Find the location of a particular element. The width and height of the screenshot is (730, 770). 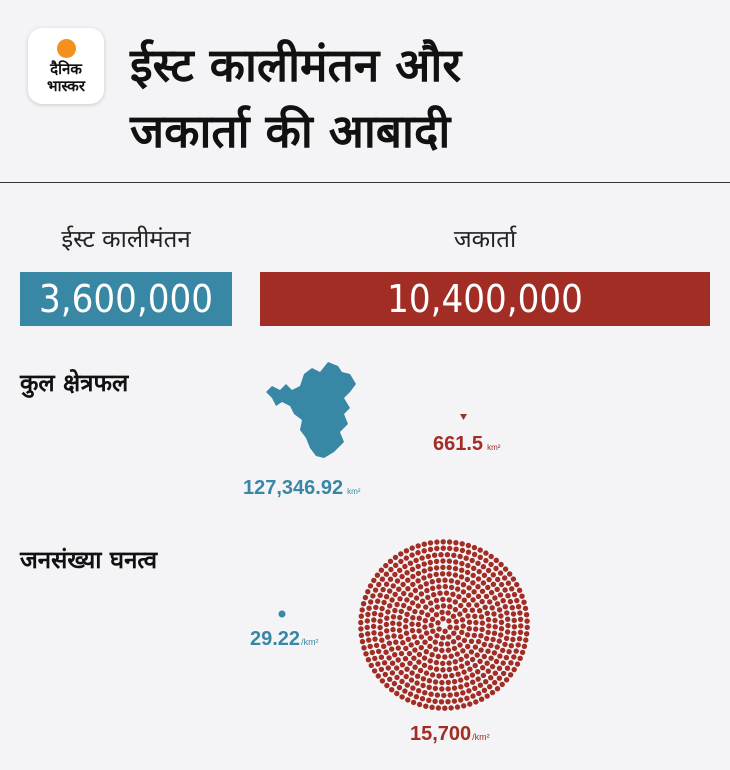

logo: दैनिक भास्कर is located at coordinates (66, 66).